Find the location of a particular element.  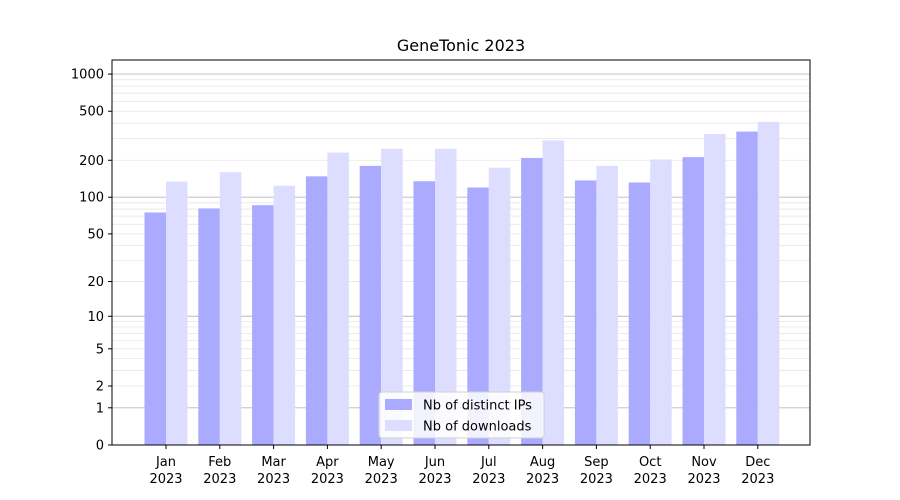

legend-label: Nb of distinct IPs is located at coordinates (477, 406).